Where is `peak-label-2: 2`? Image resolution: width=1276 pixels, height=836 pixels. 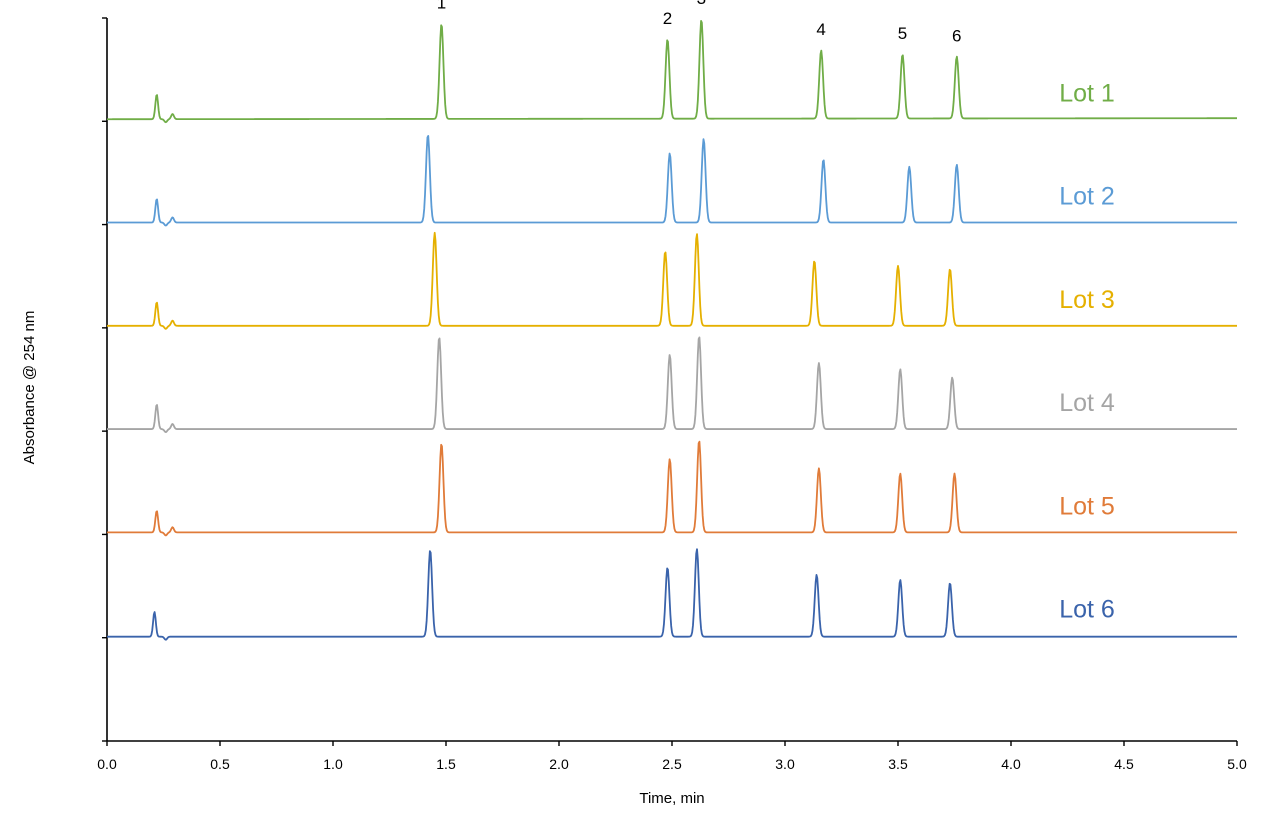
peak-label-2: 2 is located at coordinates (667, 18).